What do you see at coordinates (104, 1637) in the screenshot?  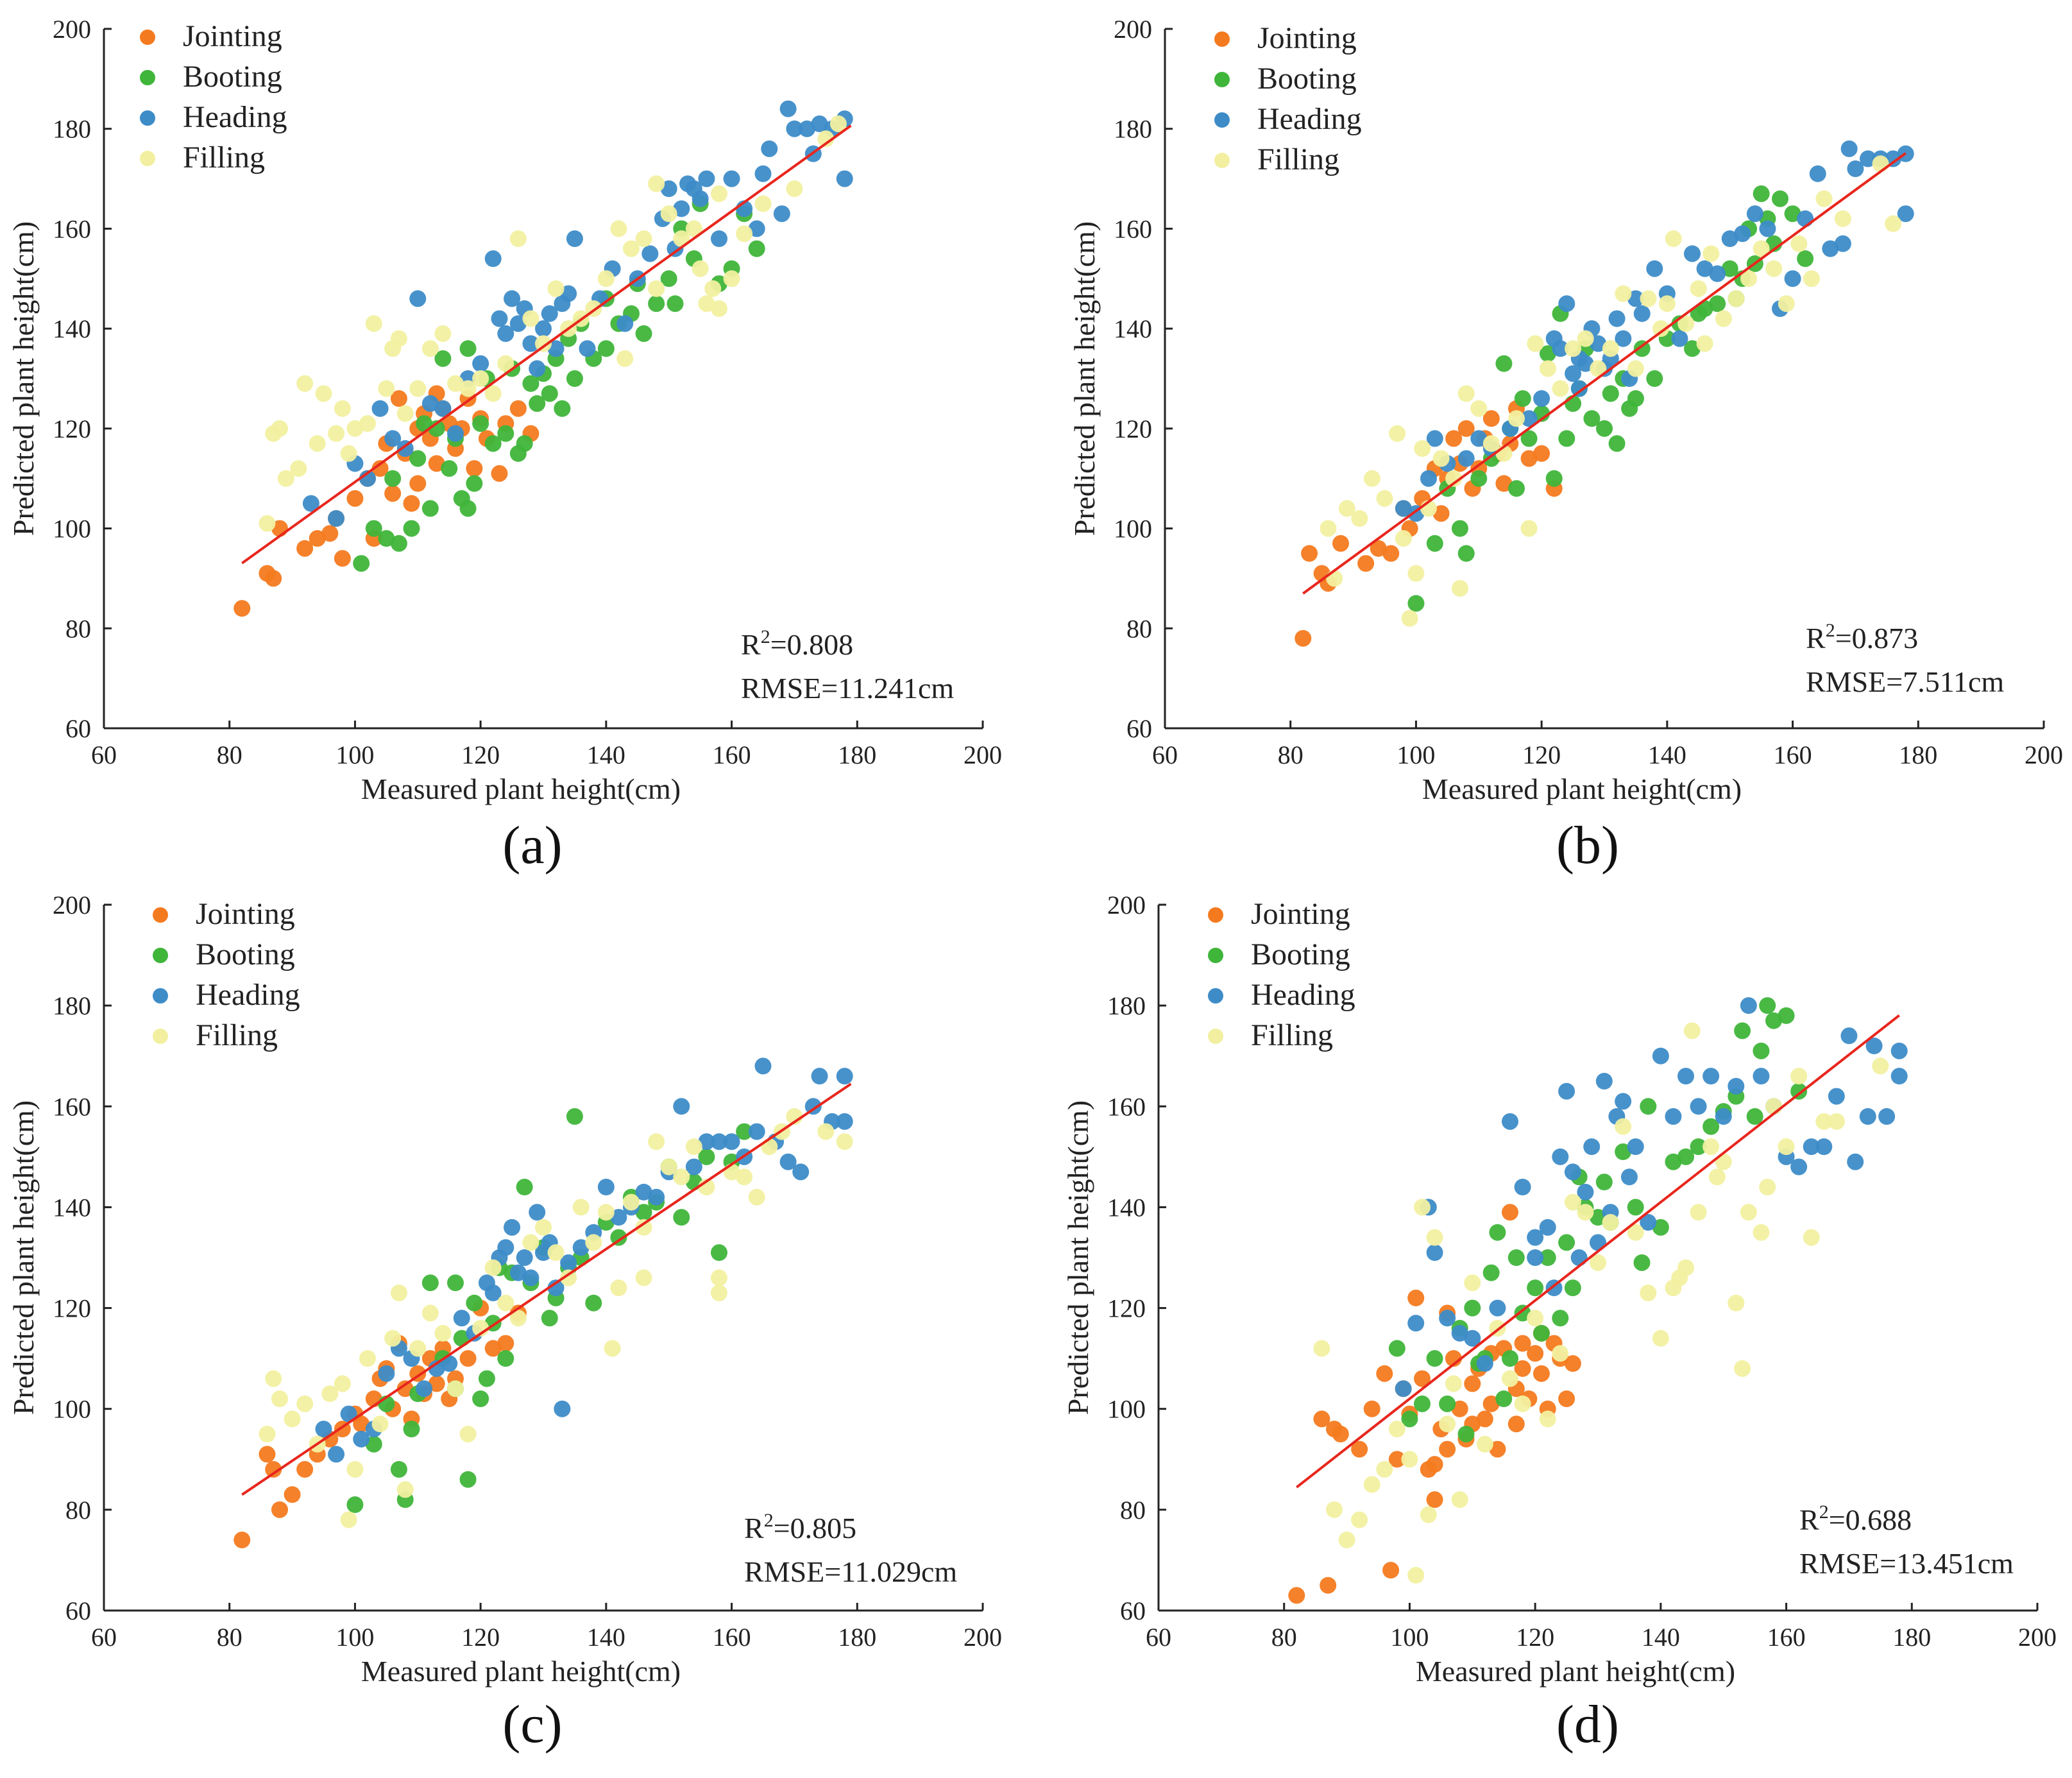 I see `x-tick-label: 60` at bounding box center [104, 1637].